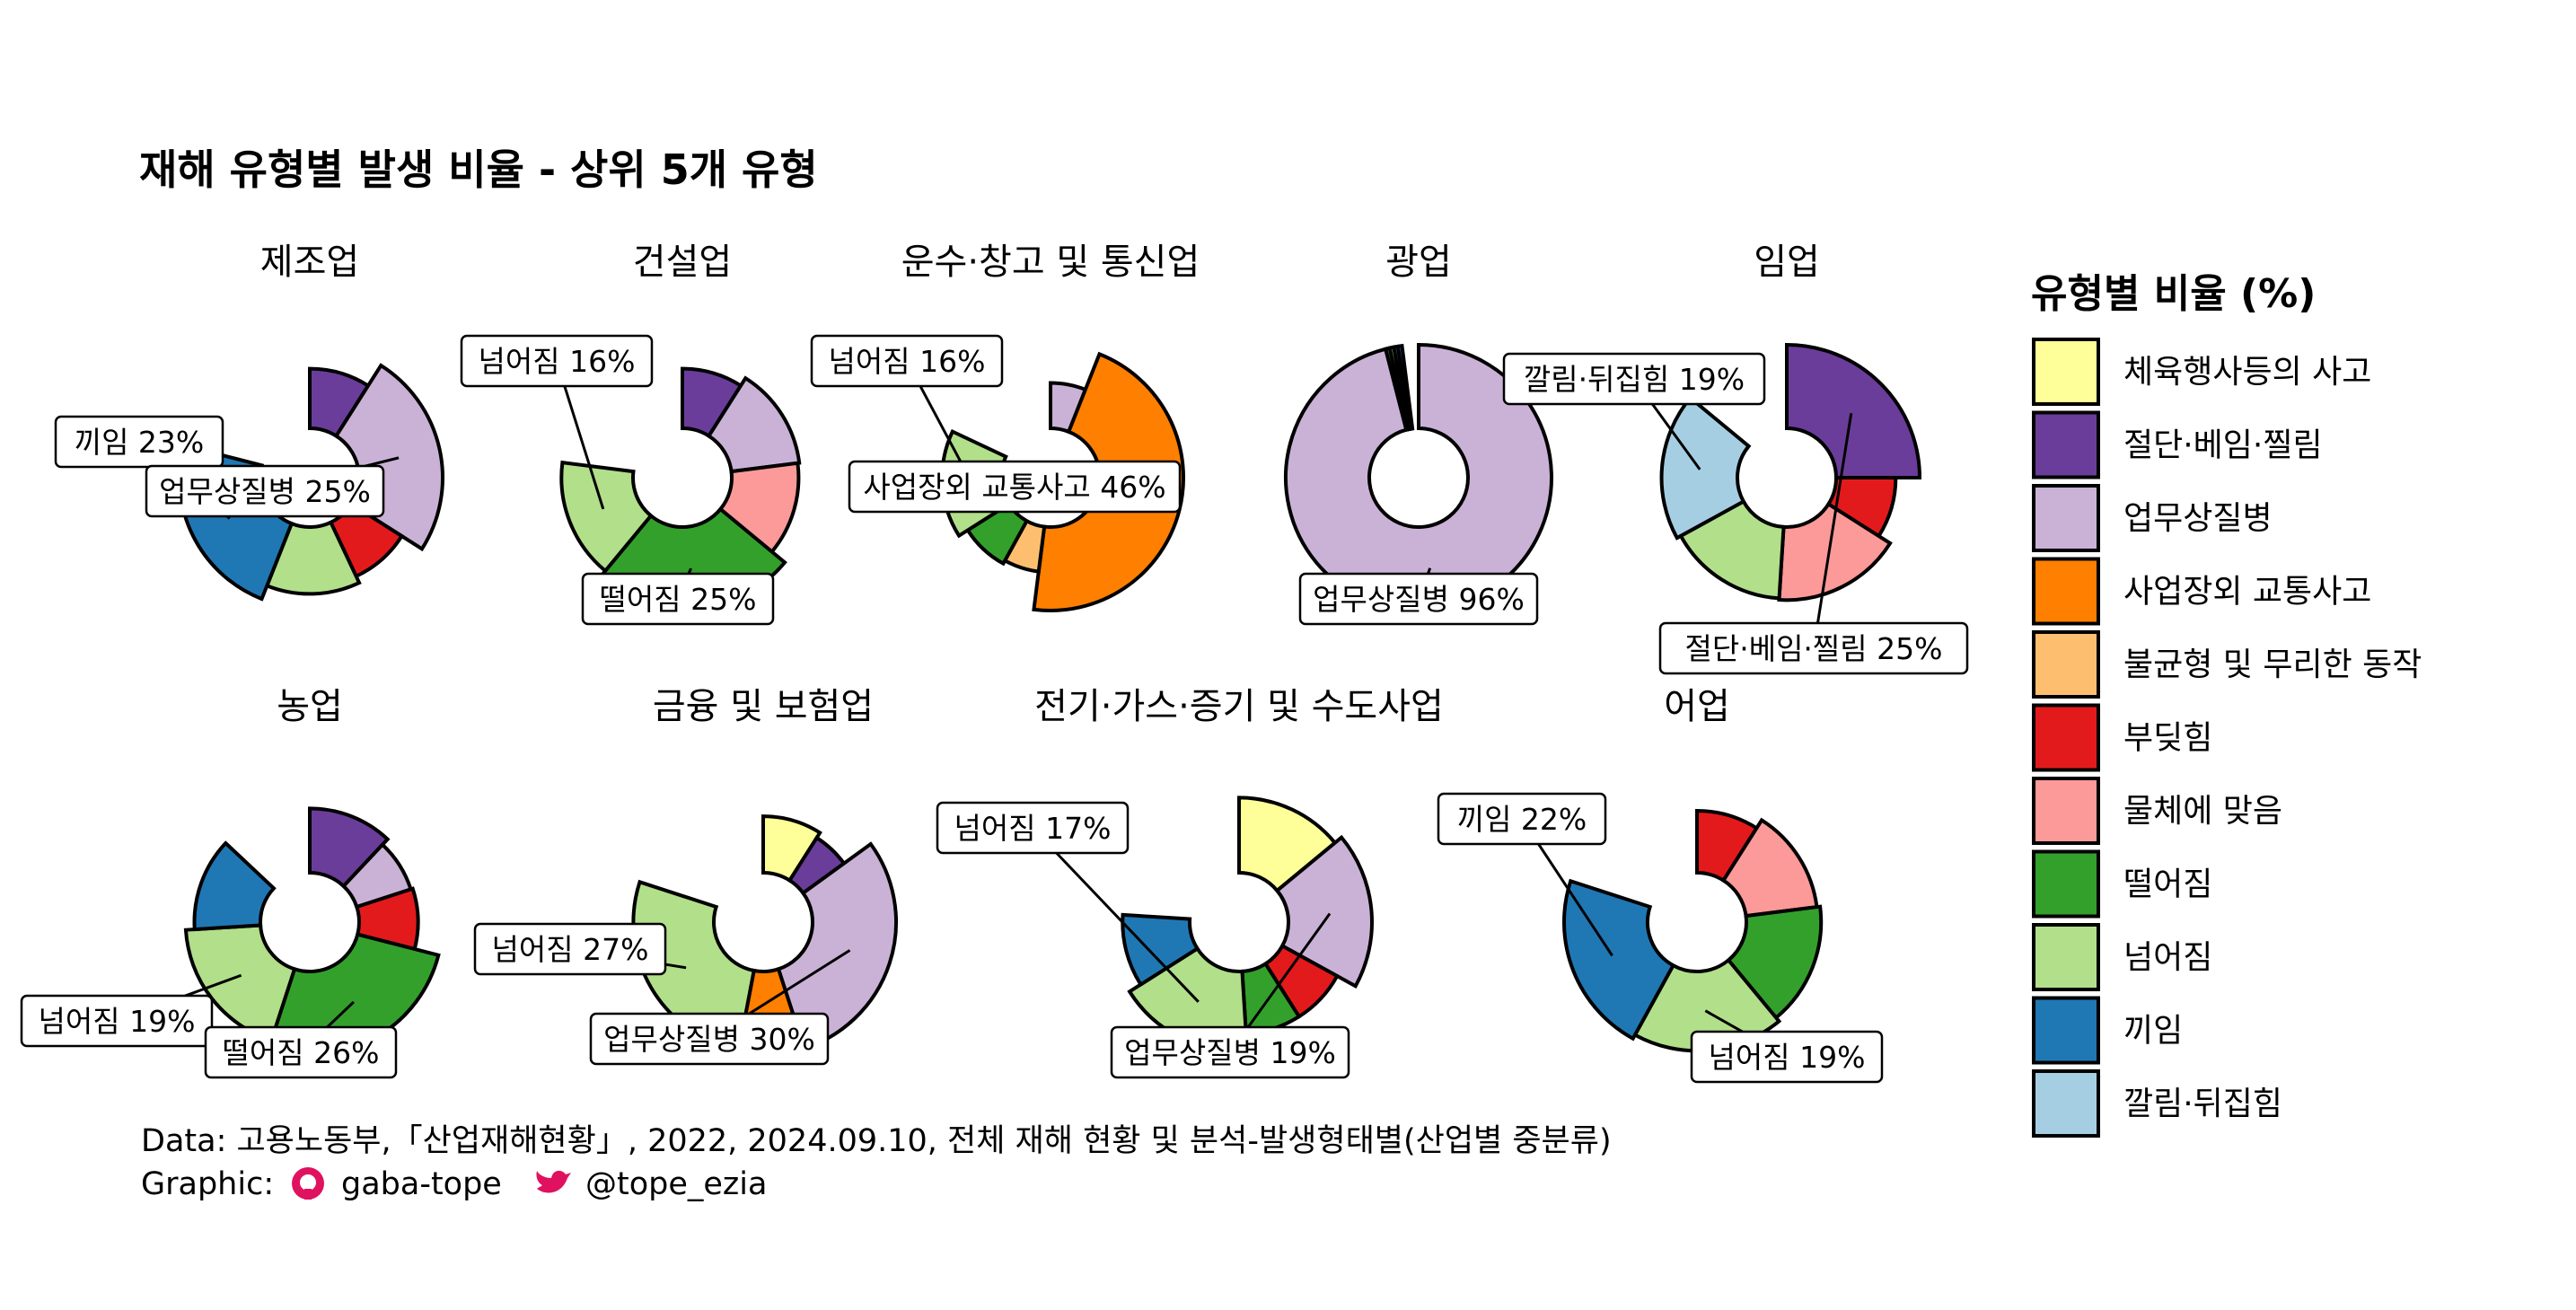 The image size is (2576, 1310). What do you see at coordinates (2173, 294) in the screenshot?
I see `legend-title: 유형별 비율 (%)` at bounding box center [2173, 294].